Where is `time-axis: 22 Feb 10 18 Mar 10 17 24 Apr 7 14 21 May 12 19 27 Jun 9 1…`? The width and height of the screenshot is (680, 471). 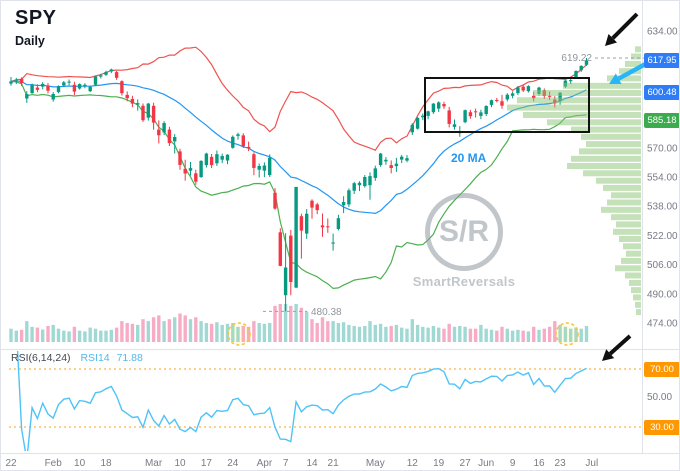 time-axis: 22 Feb 10 18 Mar 10 17 24 Apr 7 14 21 May 12 19 27 Jun 9 1… is located at coordinates (301, 463).